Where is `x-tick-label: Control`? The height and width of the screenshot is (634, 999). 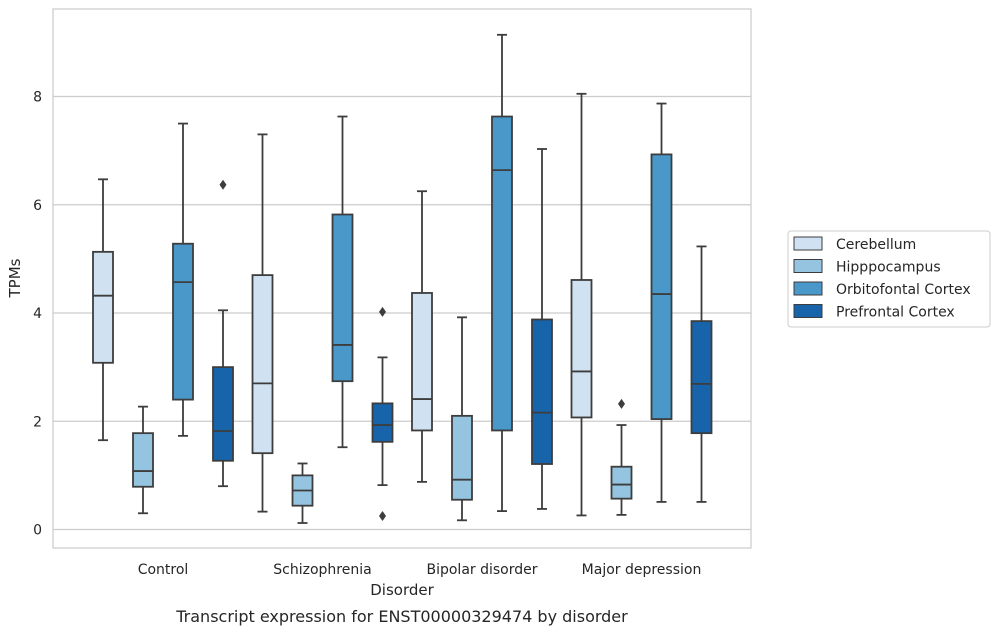
x-tick-label: Control is located at coordinates (163, 570).